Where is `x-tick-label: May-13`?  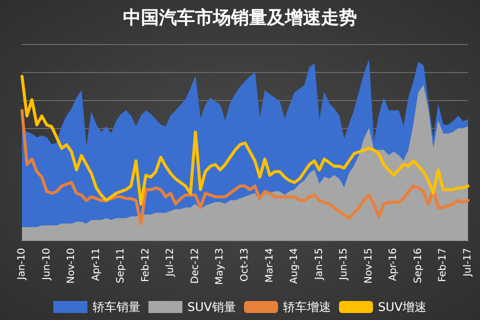 x-tick-label: May-13 is located at coordinates (220, 266).